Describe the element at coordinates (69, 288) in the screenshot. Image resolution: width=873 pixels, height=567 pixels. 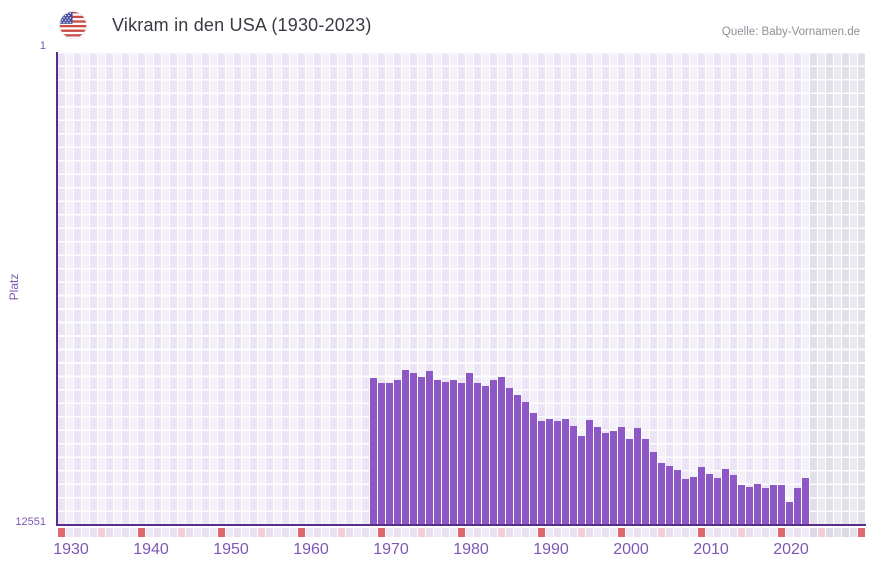
I see `grid-column-1931` at that location.